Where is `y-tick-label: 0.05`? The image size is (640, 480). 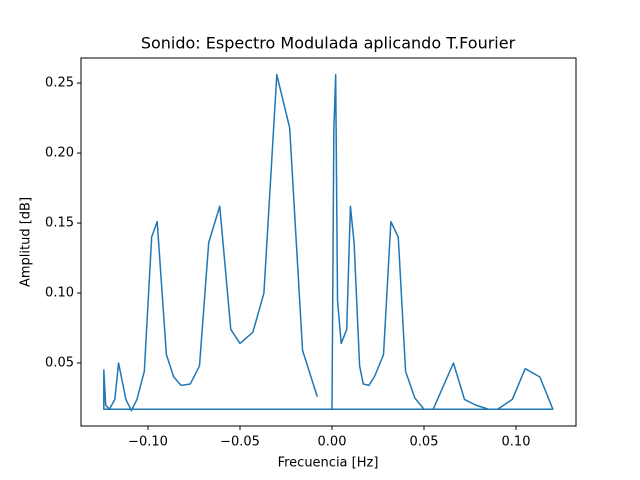 y-tick-label: 0.05 is located at coordinates (59, 363).